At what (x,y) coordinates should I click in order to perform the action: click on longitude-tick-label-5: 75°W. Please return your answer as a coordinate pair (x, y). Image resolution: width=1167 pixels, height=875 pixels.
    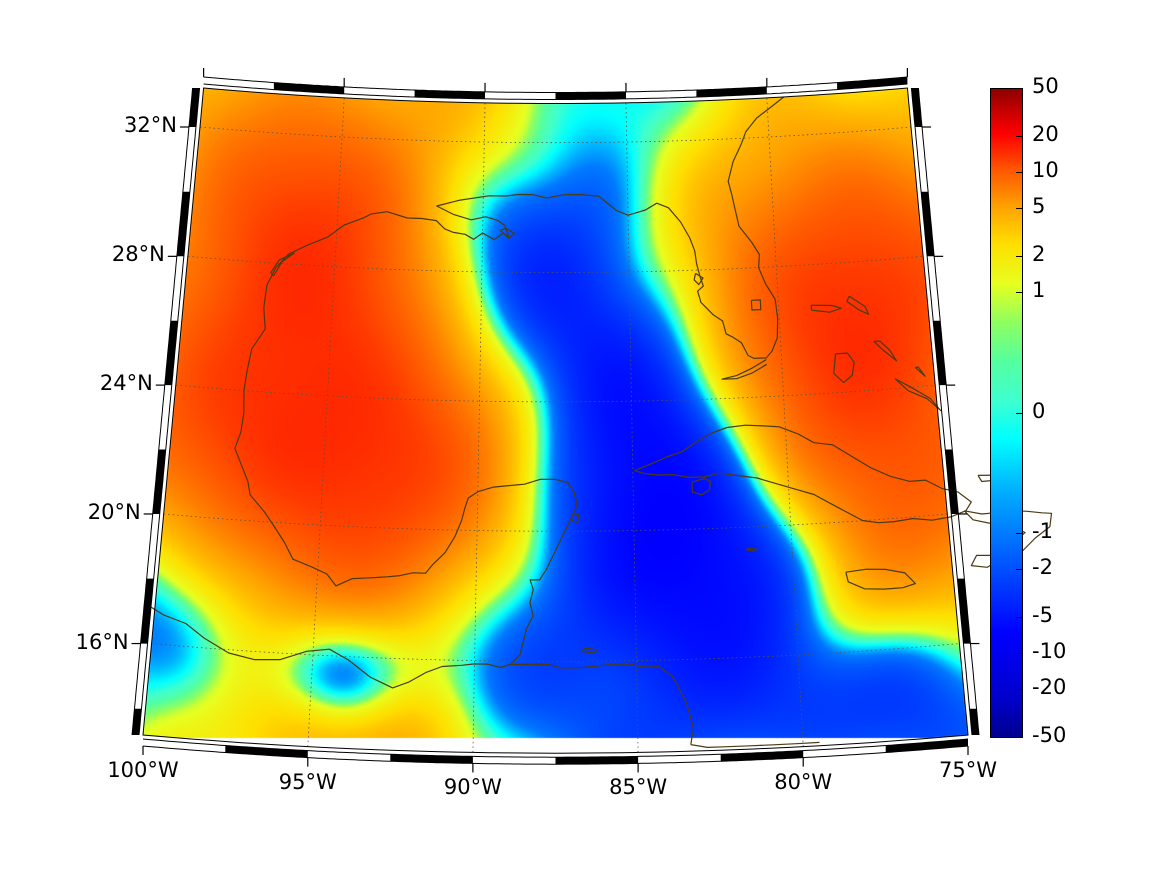
    Looking at the image, I should click on (968, 770).